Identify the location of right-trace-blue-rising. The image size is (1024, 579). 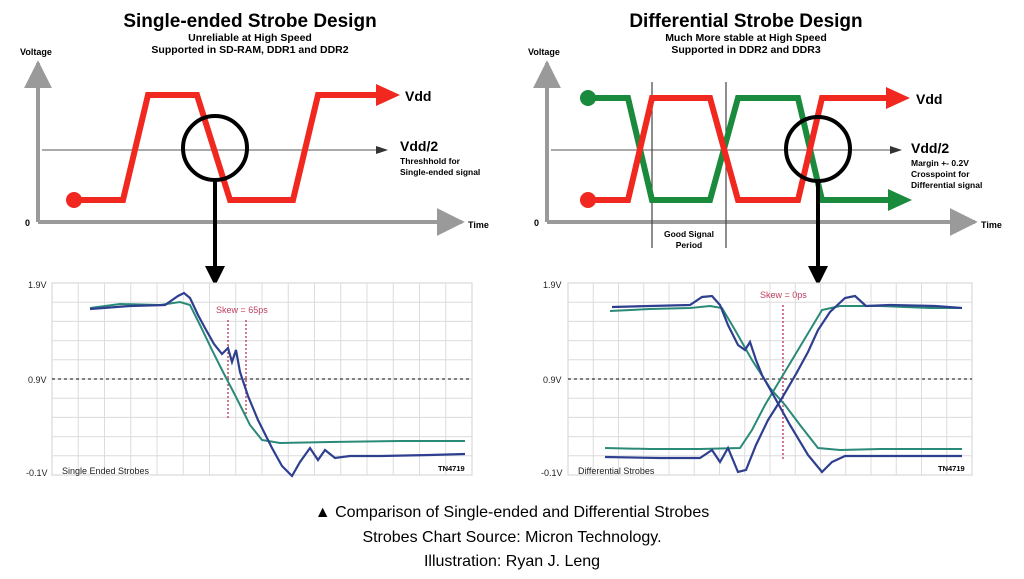
(783, 384).